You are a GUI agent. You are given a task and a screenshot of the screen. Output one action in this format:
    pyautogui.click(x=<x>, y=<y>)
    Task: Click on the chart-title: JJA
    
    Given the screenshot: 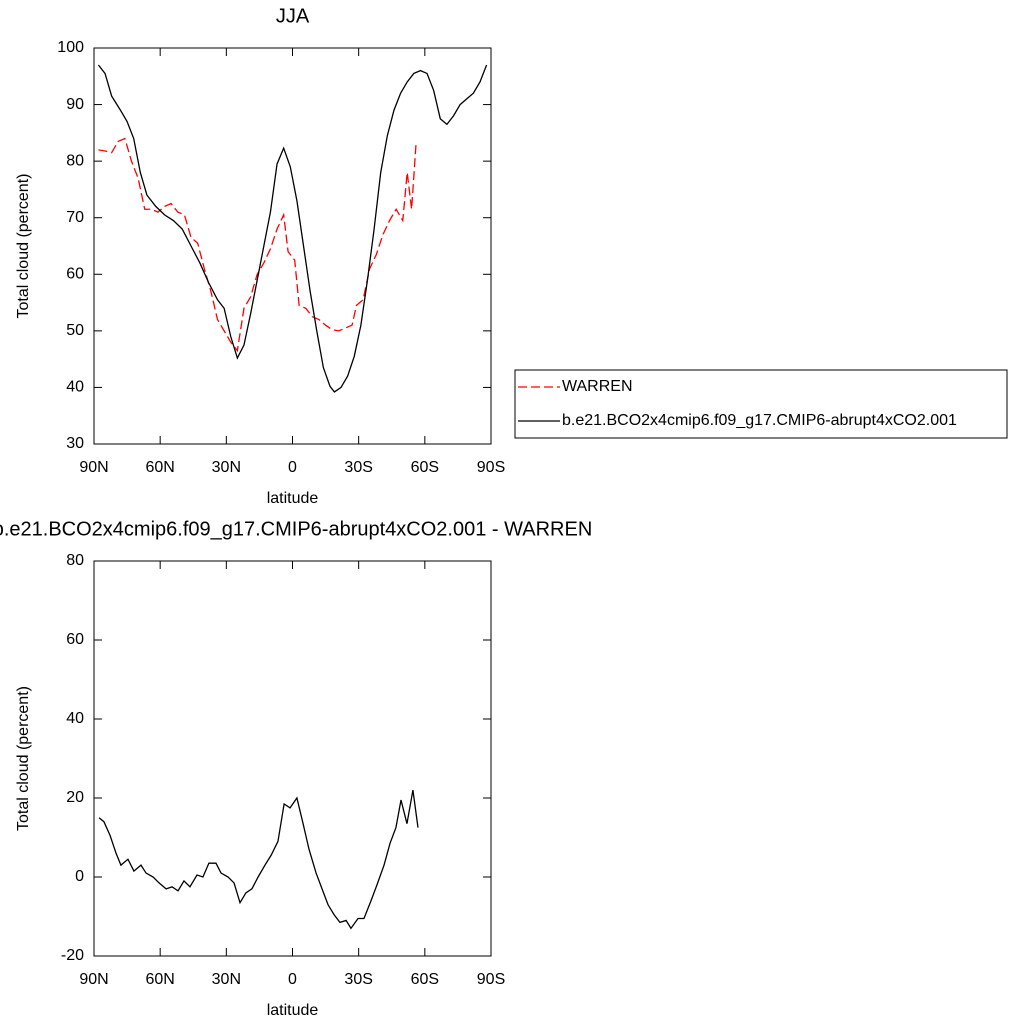 What is the action you would take?
    pyautogui.click(x=293, y=16)
    